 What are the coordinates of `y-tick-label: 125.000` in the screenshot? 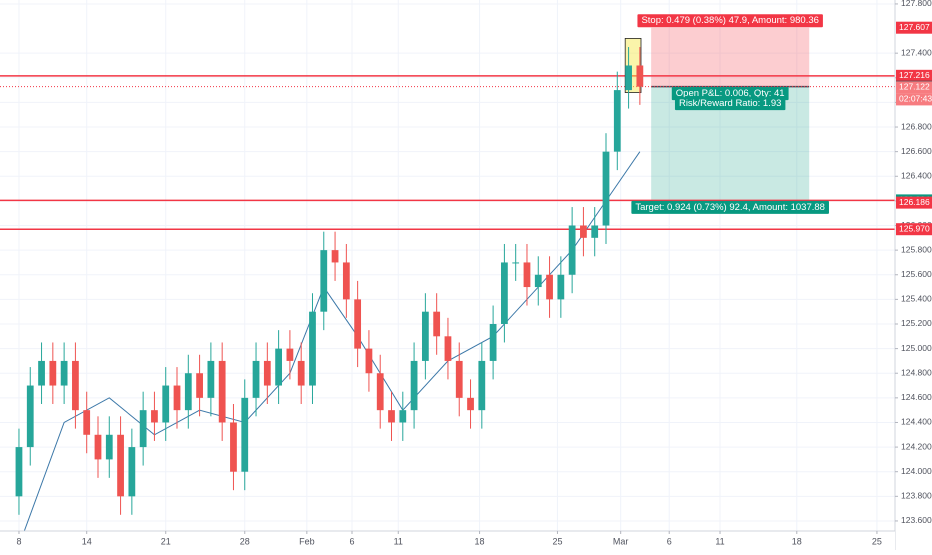 It's located at (916, 348).